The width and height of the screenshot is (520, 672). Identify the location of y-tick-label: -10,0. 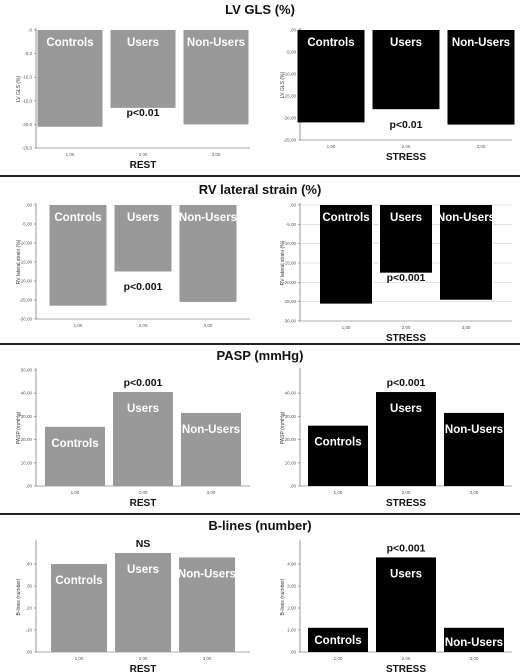
(27, 77).